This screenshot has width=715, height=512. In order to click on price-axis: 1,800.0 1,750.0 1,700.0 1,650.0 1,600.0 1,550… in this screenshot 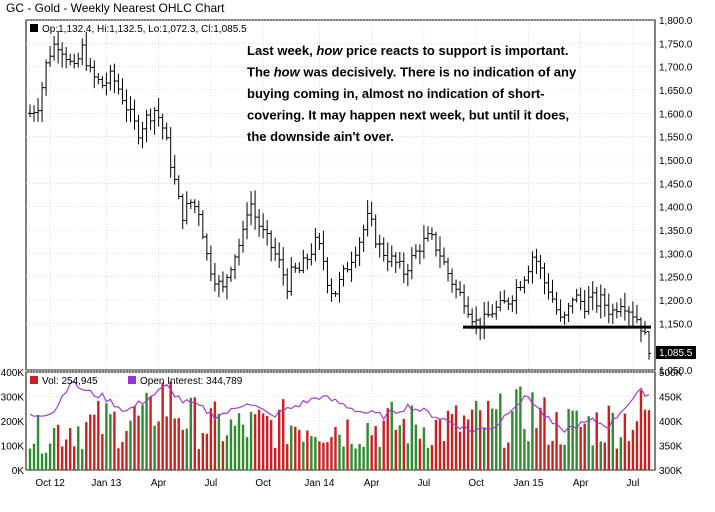, I will do `click(676, 196)`.